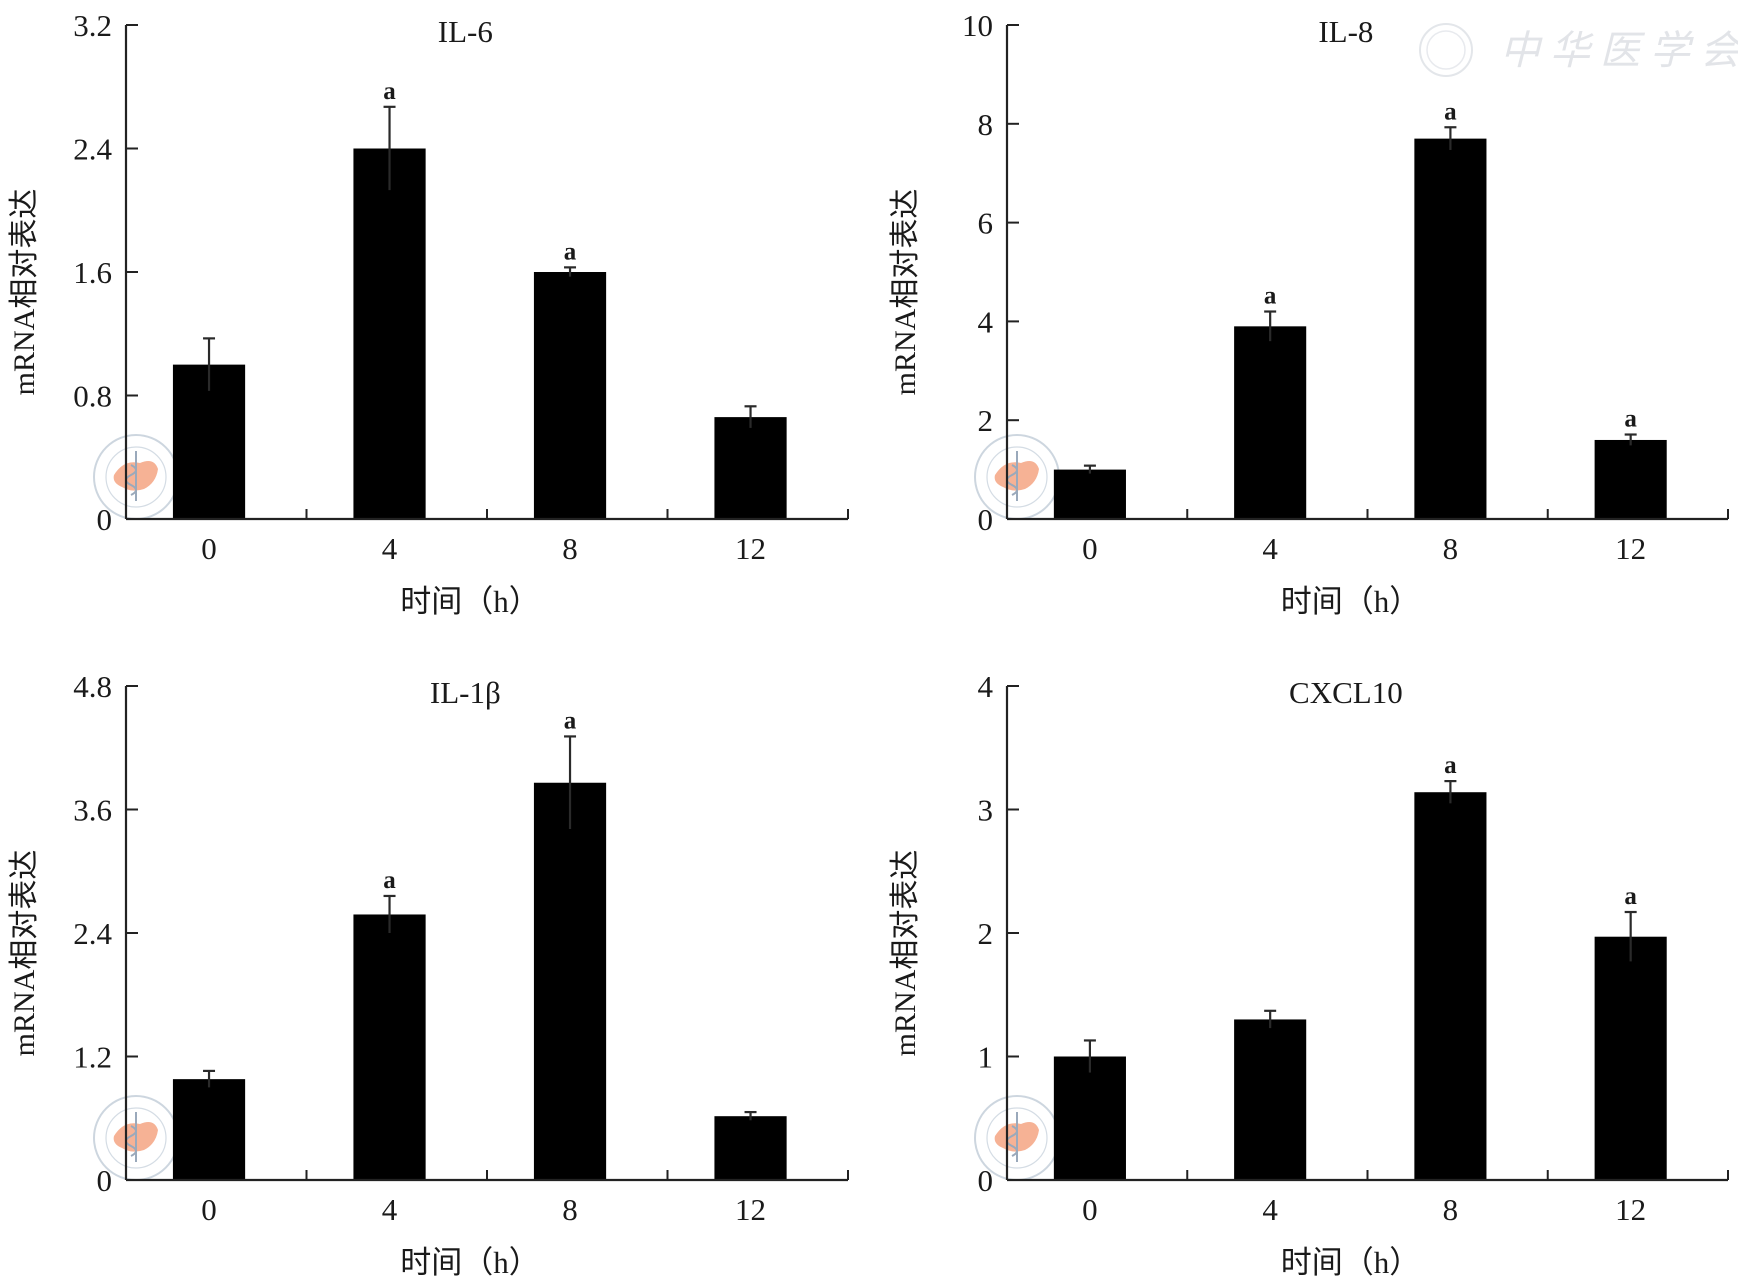 The image size is (1738, 1288). What do you see at coordinates (92, 810) in the screenshot?
I see `y-tick-label: 3.6` at bounding box center [92, 810].